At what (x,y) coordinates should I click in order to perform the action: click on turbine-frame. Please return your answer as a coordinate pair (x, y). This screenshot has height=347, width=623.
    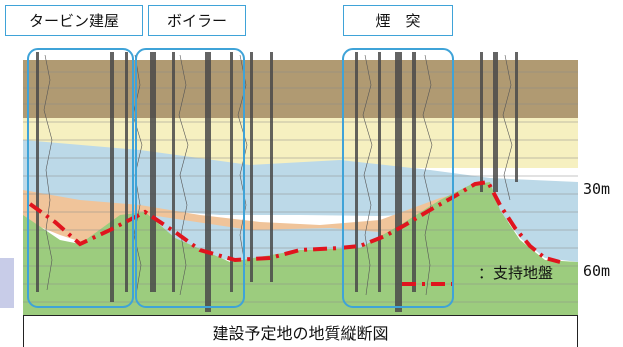
    Looking at the image, I should click on (80, 178).